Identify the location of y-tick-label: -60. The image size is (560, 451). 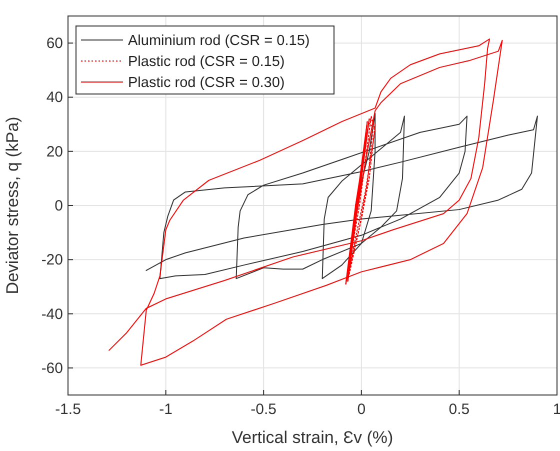
(52, 368).